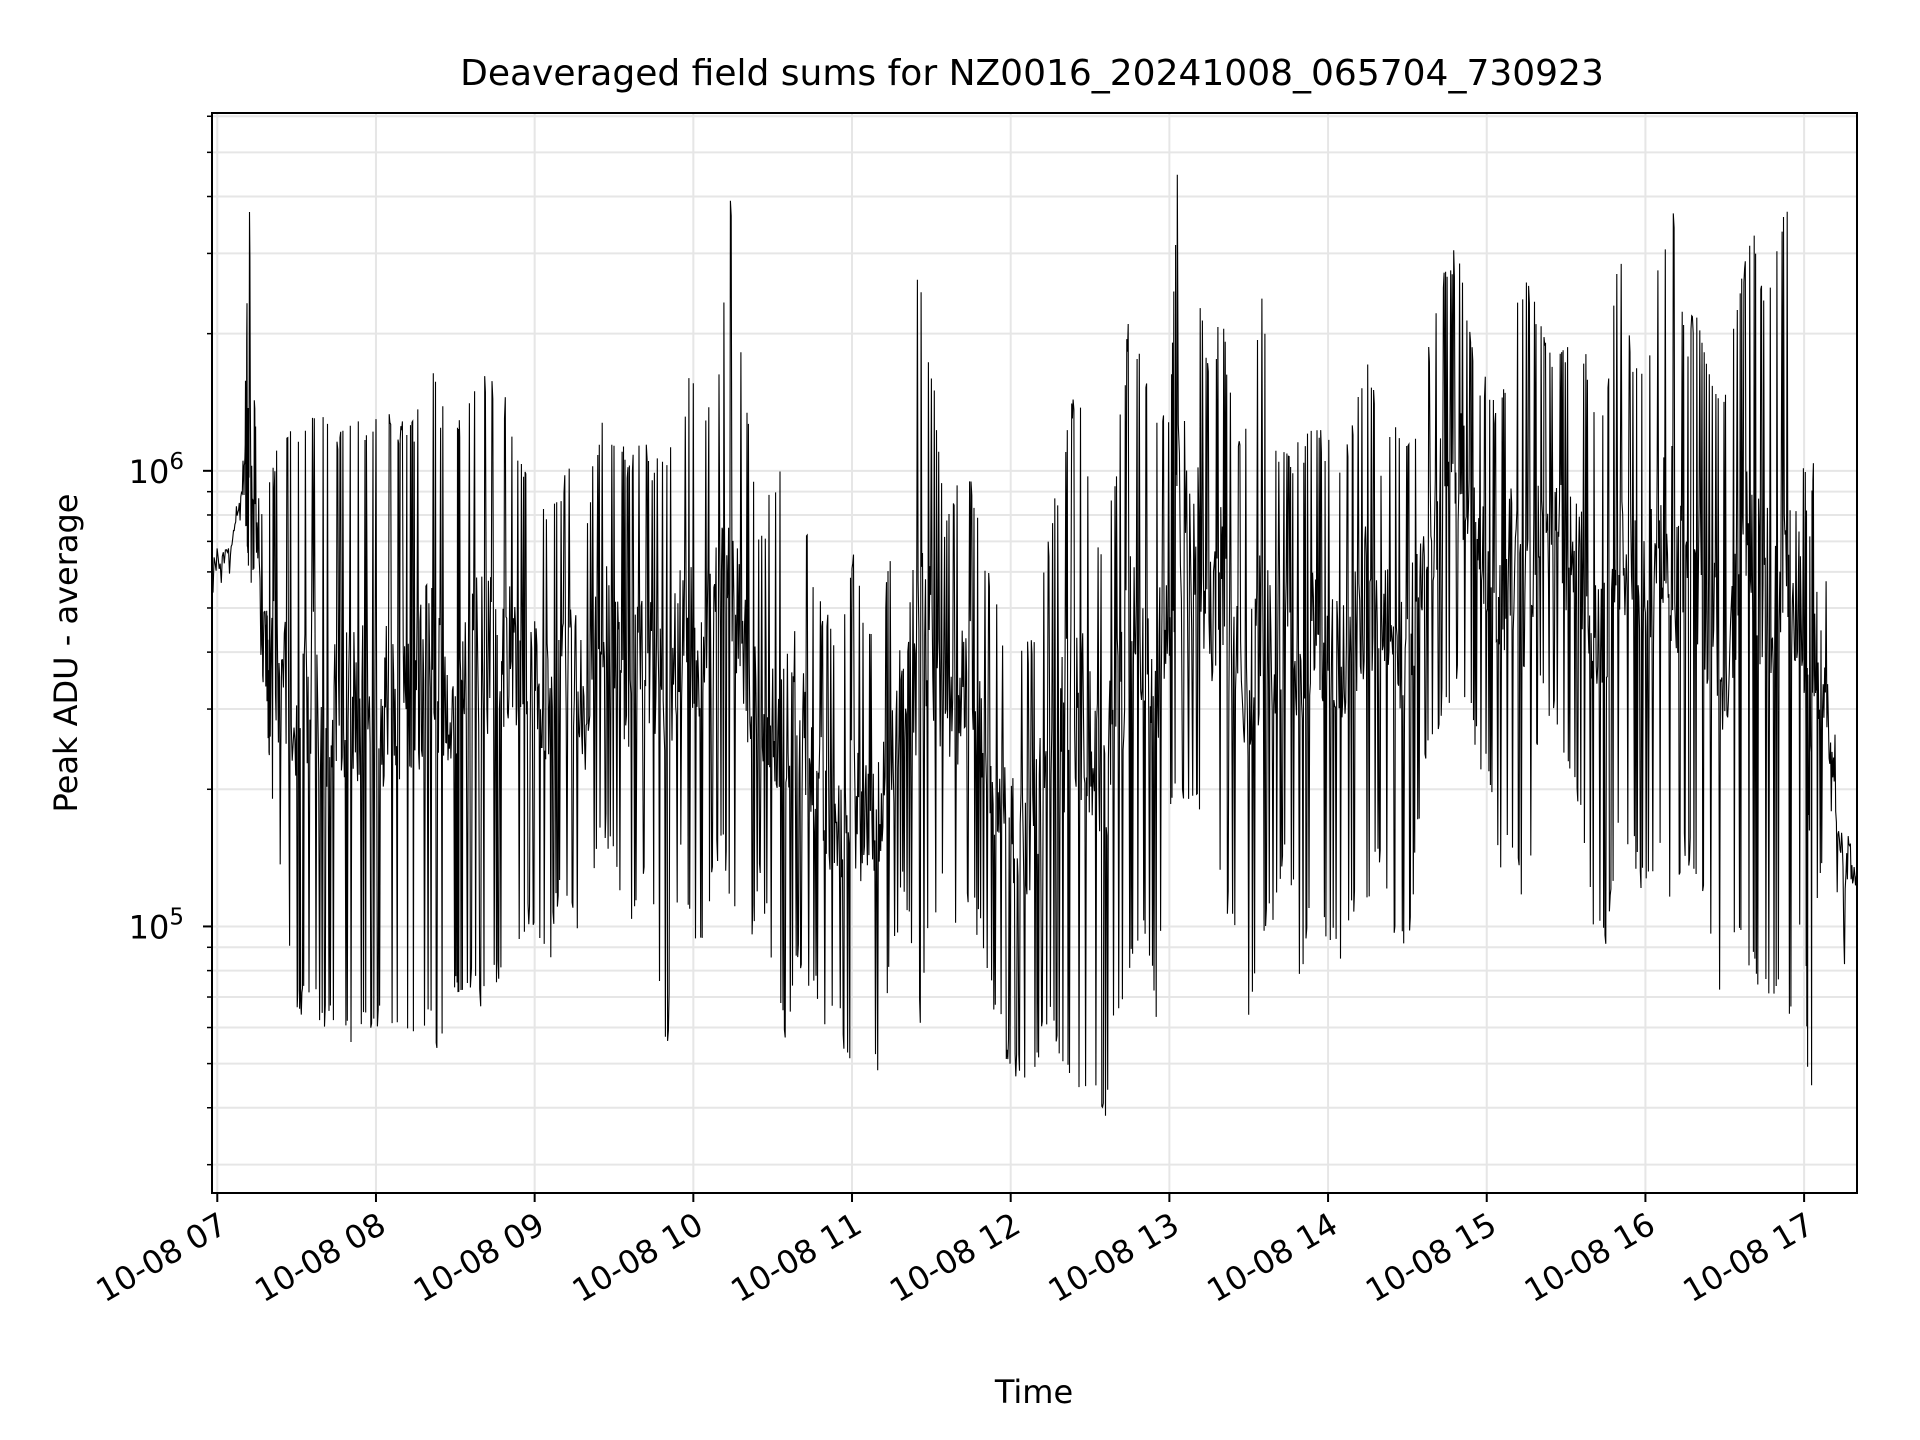 The height and width of the screenshot is (1440, 1920). Describe the element at coordinates (156, 925) in the screenshot. I see `y-tick-label: 10⁵` at that location.